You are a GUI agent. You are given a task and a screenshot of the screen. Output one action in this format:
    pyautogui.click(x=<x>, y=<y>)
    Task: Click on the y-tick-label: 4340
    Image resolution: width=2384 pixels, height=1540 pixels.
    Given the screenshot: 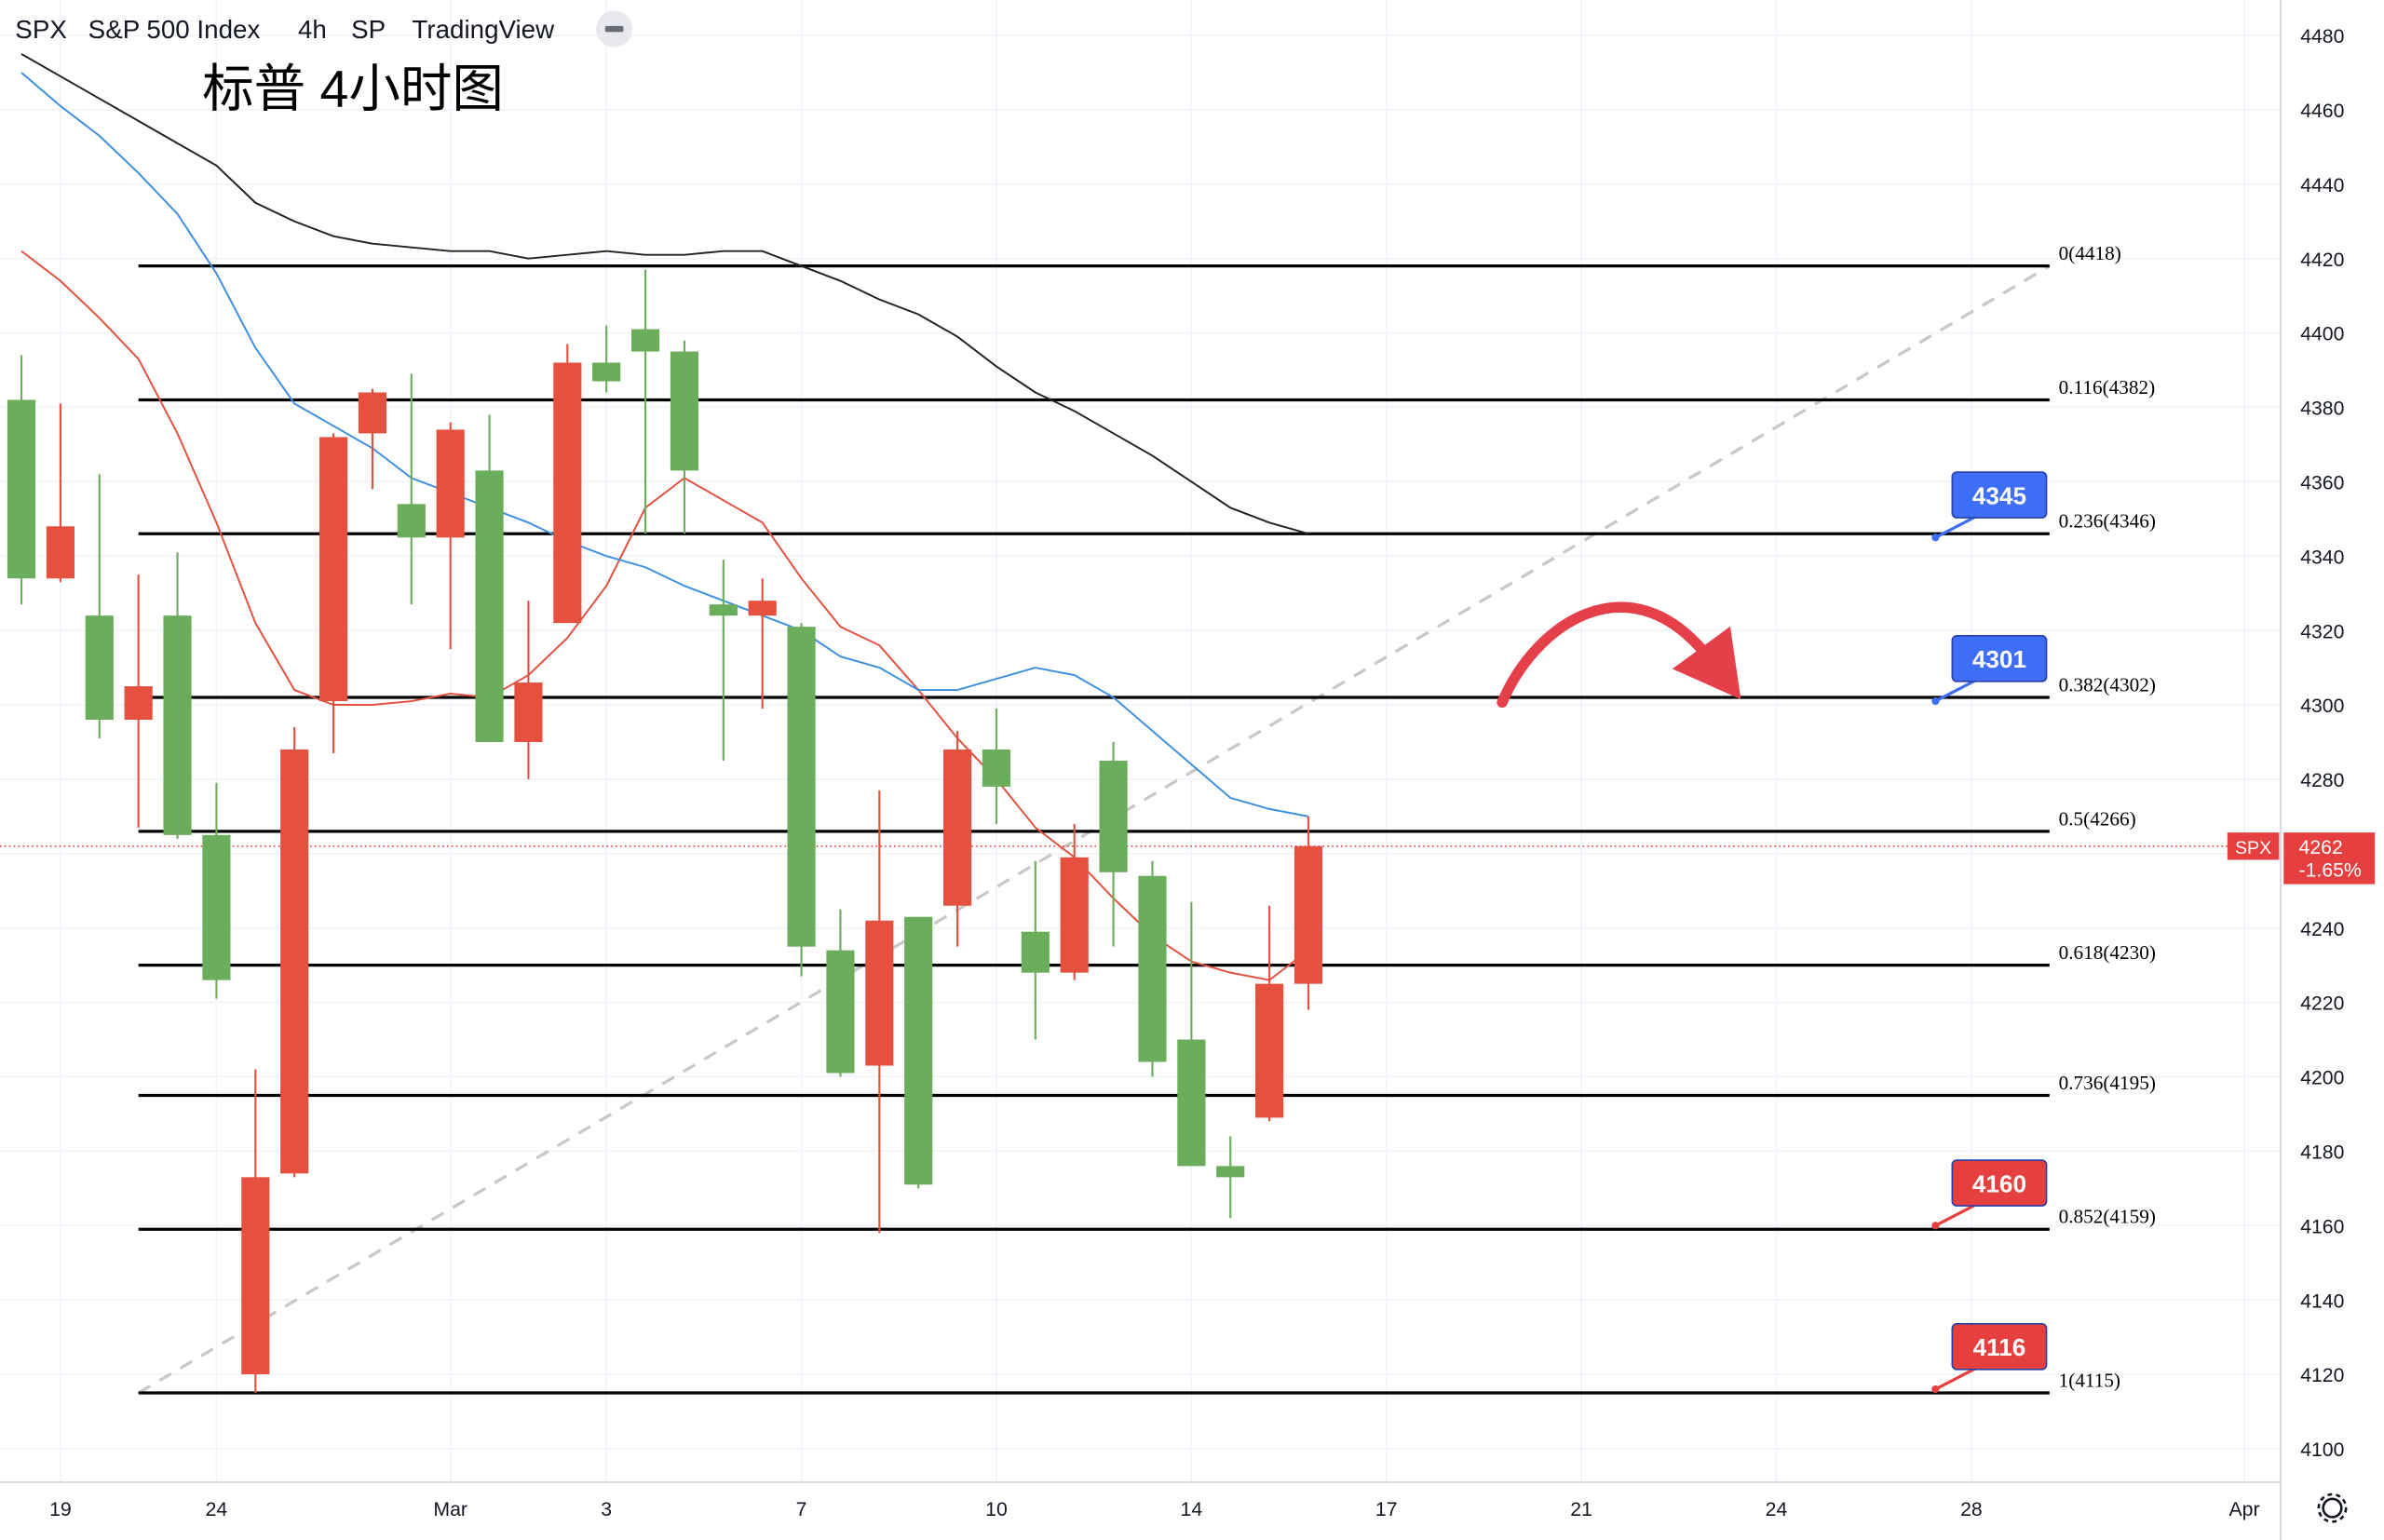 What is the action you would take?
    pyautogui.click(x=2322, y=557)
    